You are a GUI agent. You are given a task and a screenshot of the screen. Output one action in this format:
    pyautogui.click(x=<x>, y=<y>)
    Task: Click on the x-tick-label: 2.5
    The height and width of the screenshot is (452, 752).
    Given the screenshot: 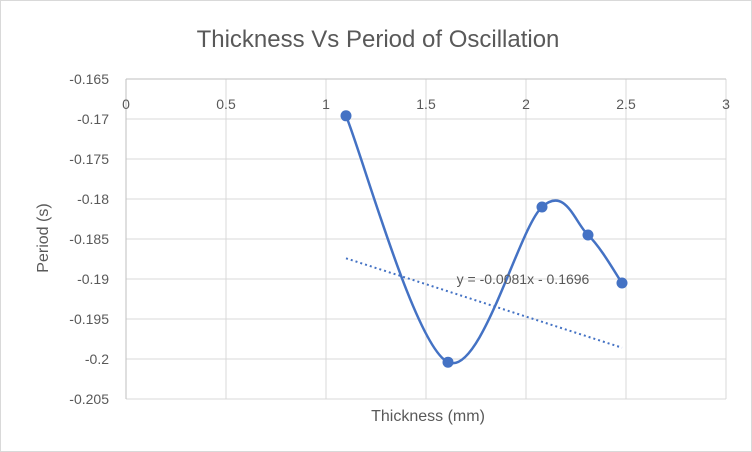 What is the action you would take?
    pyautogui.click(x=626, y=104)
    